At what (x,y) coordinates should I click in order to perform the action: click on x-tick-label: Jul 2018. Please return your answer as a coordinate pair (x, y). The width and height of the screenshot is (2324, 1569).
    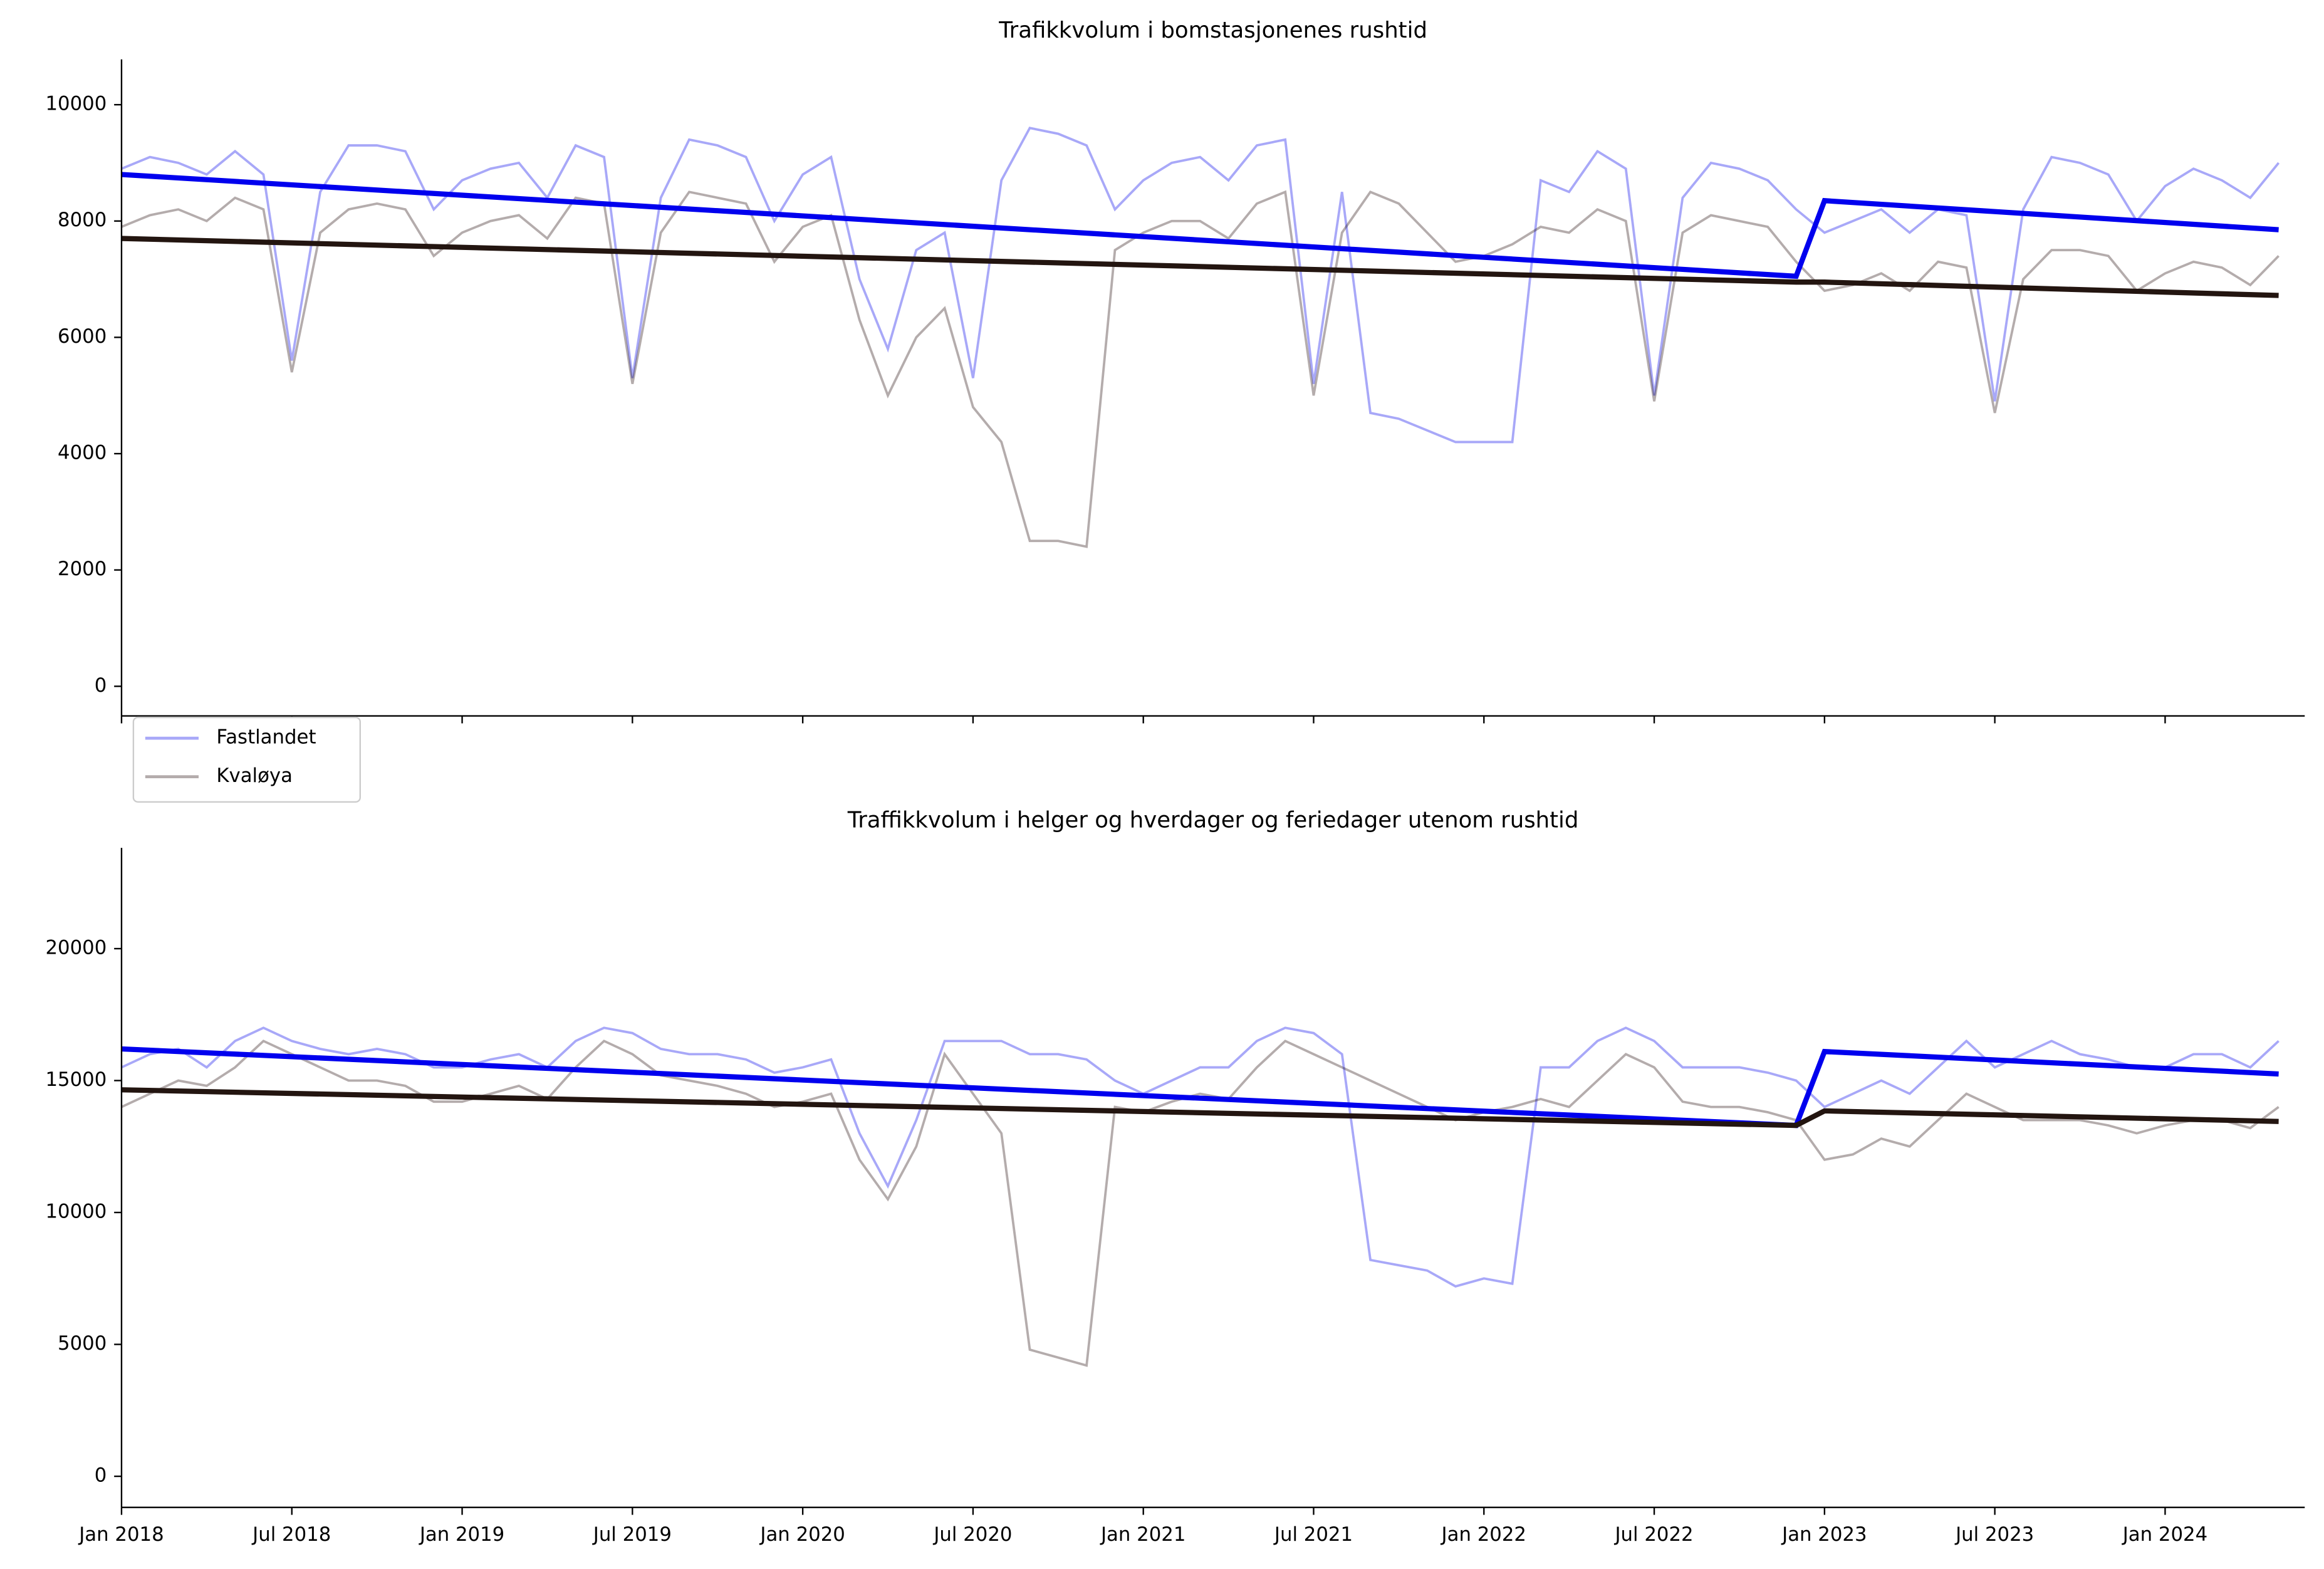
    Looking at the image, I should click on (291, 1534).